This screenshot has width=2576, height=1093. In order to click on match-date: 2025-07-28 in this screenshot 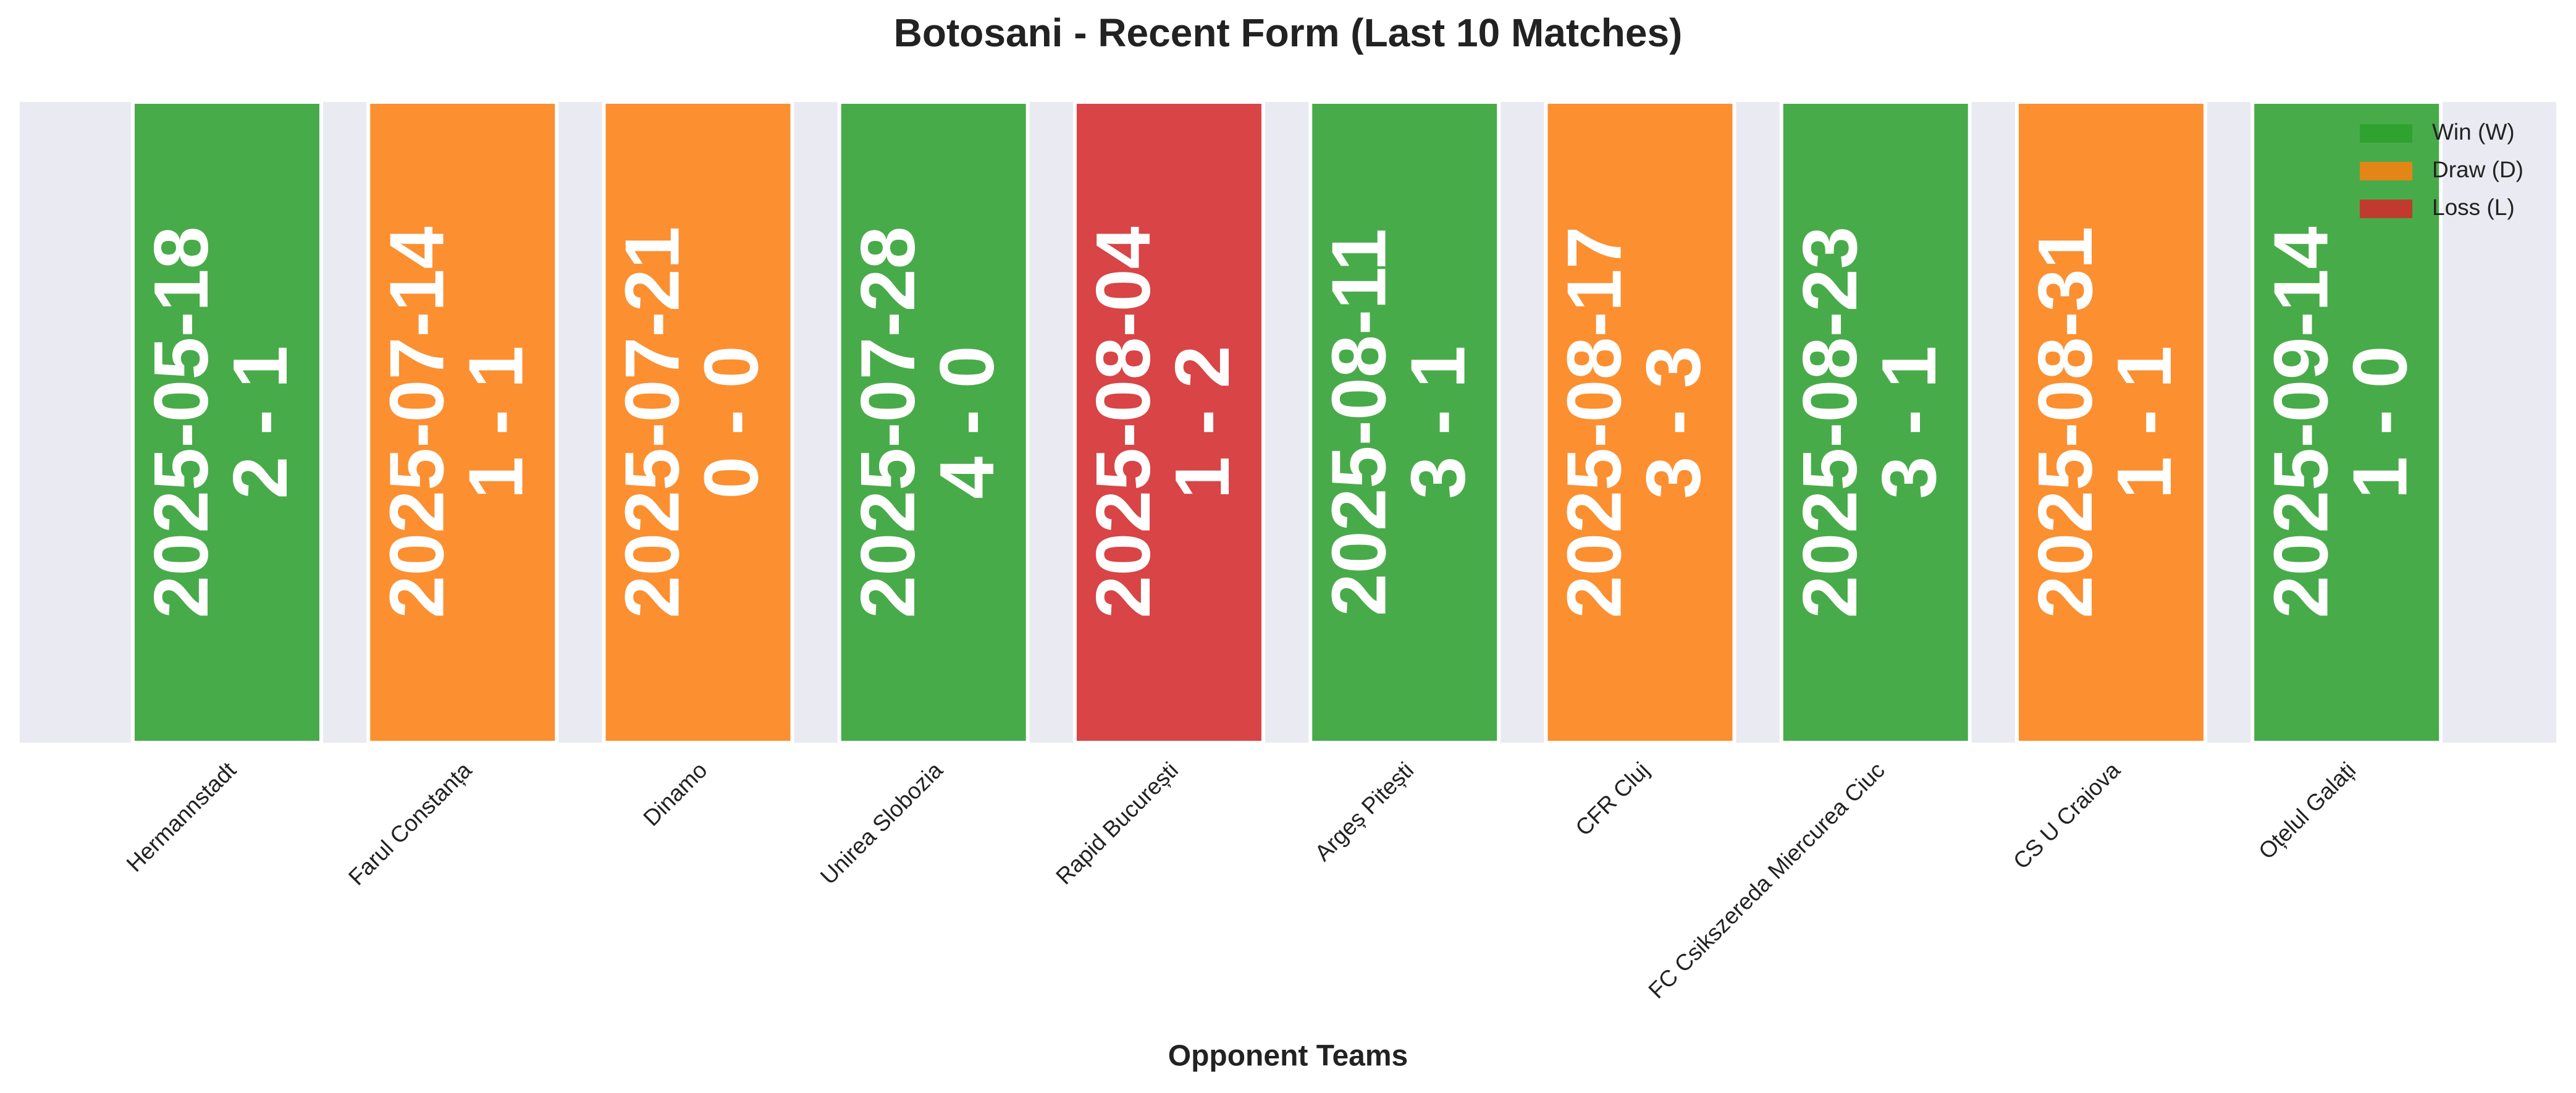, I will do `click(888, 422)`.